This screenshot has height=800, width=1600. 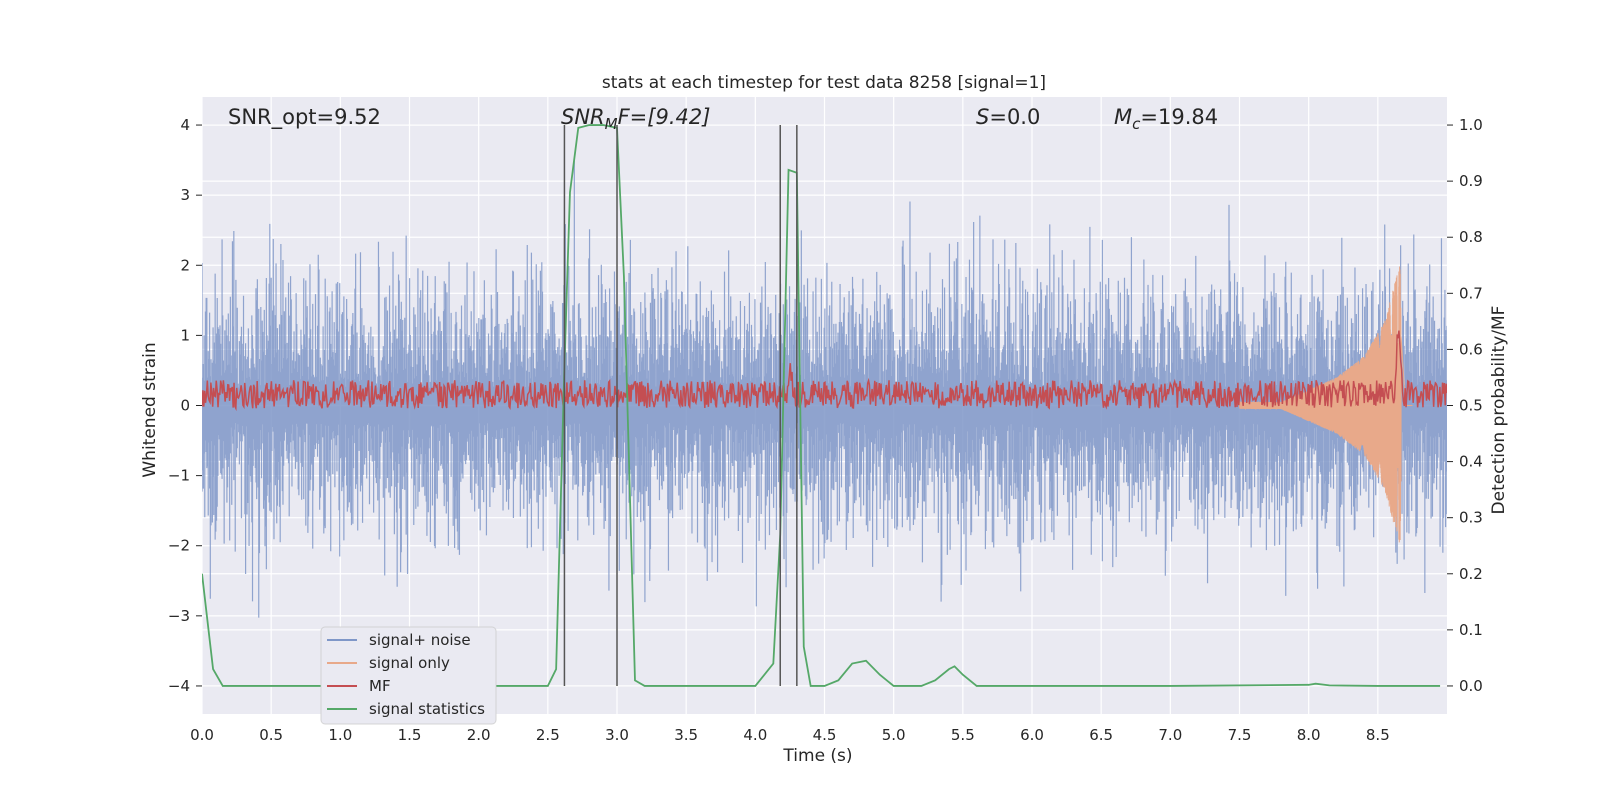 I want to click on legend-item-signal-only: signal only, so click(x=388, y=663).